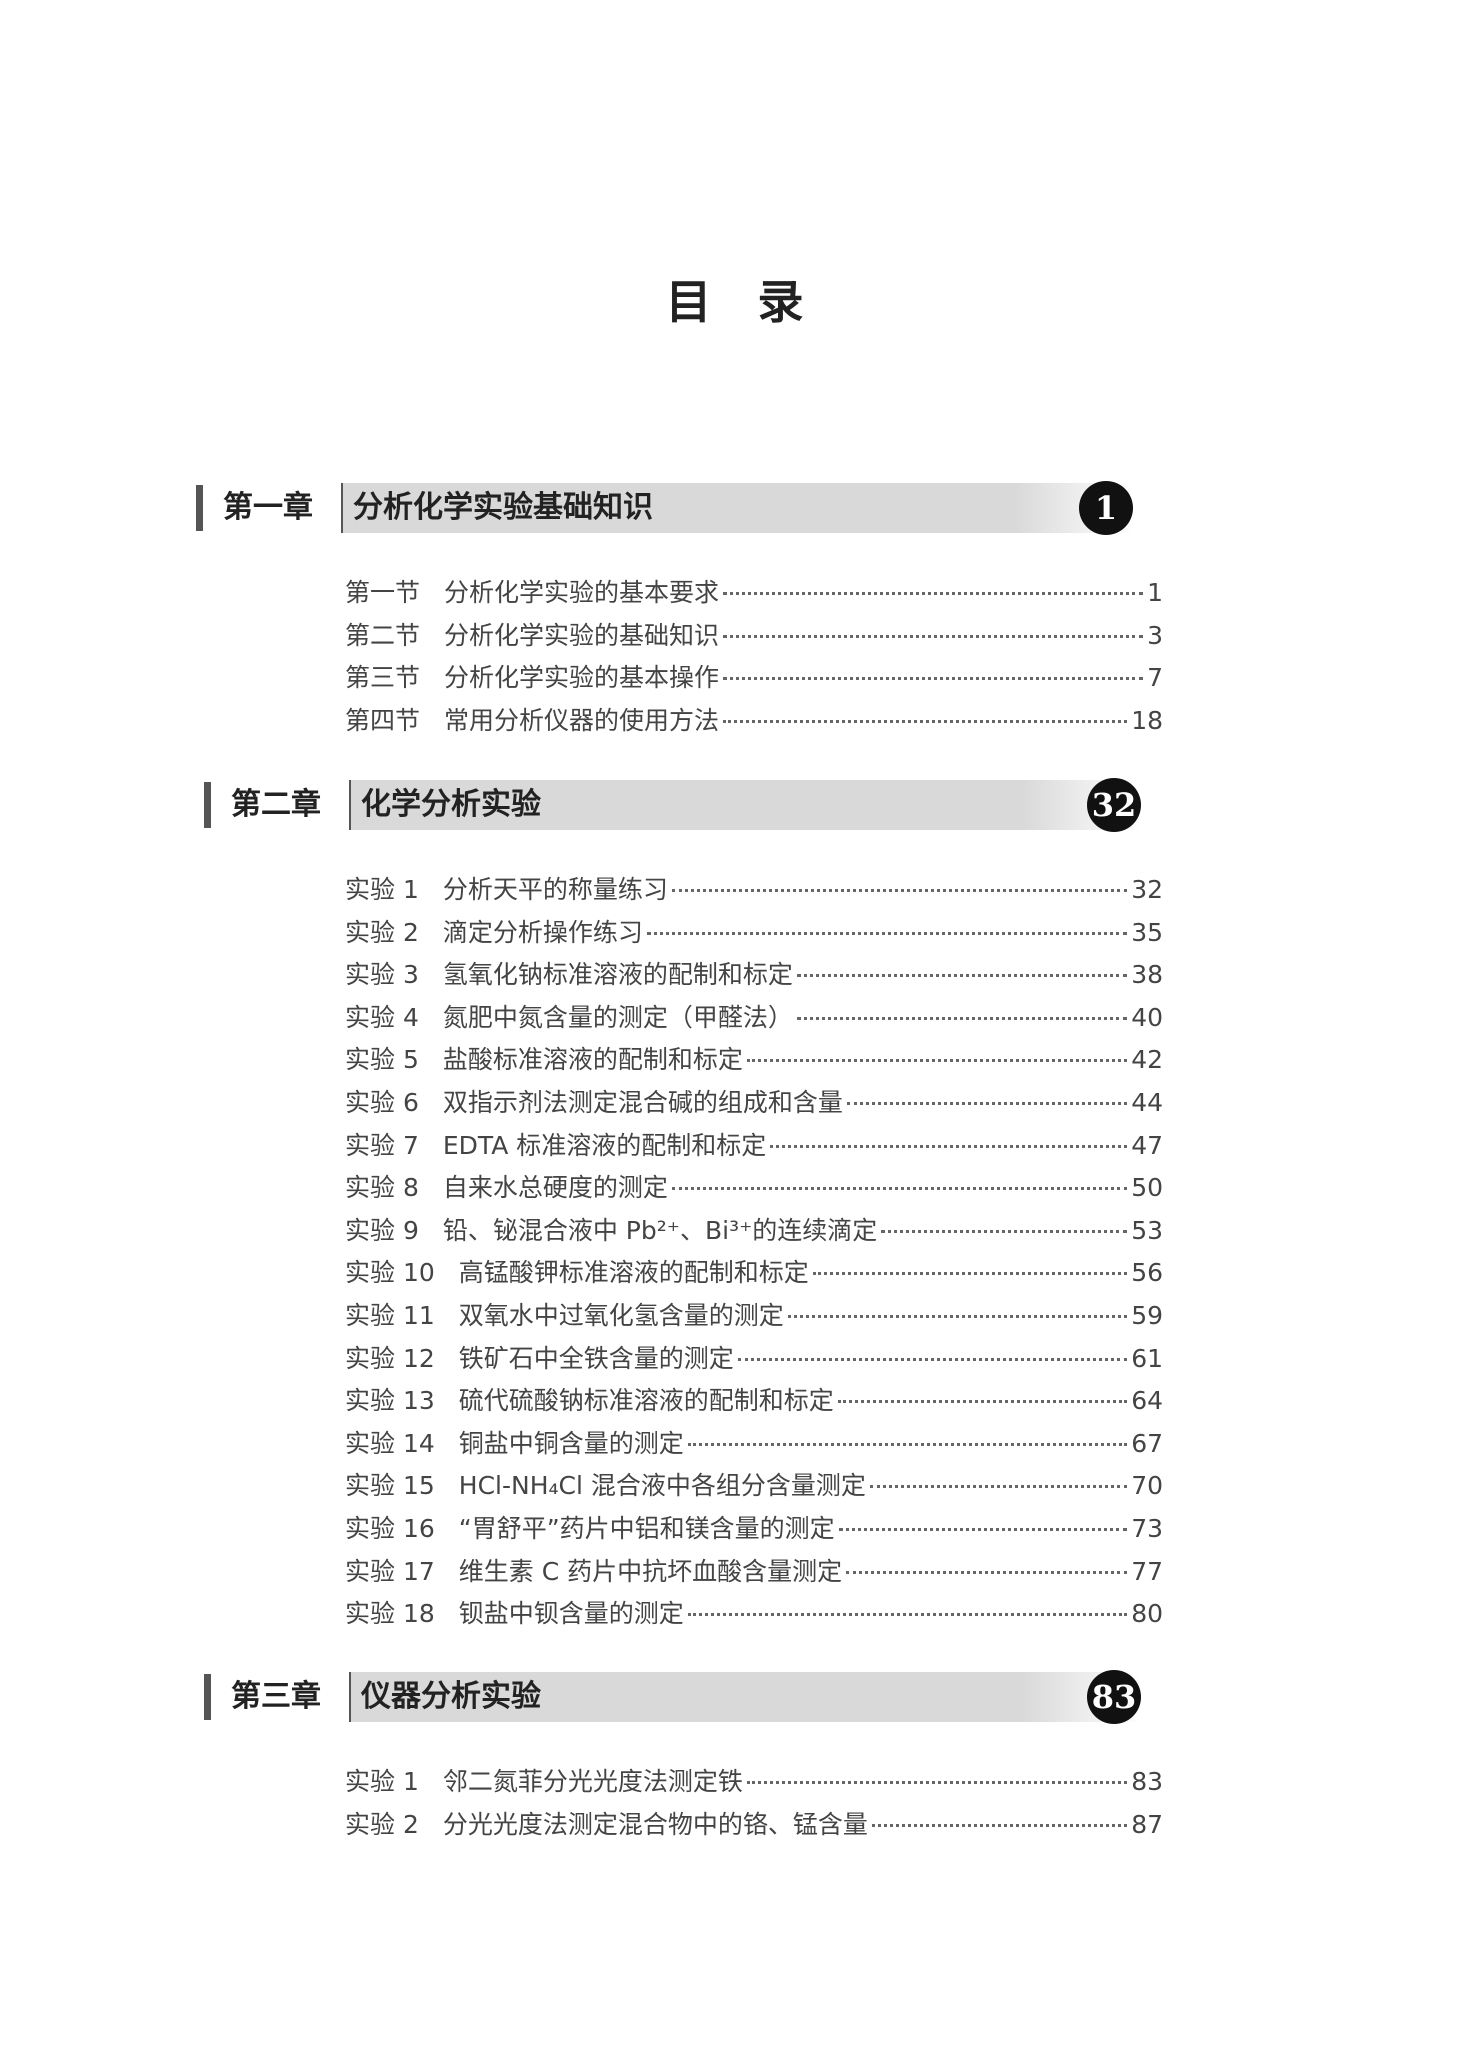 This screenshot has width=1469, height=2047. Describe the element at coordinates (1147, 1145) in the screenshot. I see `entry-page: 47` at that location.